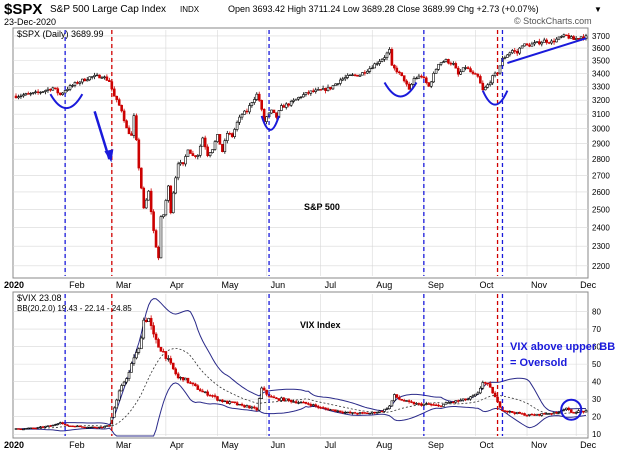 The width and height of the screenshot is (640, 461). Describe the element at coordinates (601, 61) in the screenshot. I see `y-tick-label: 3500` at that location.